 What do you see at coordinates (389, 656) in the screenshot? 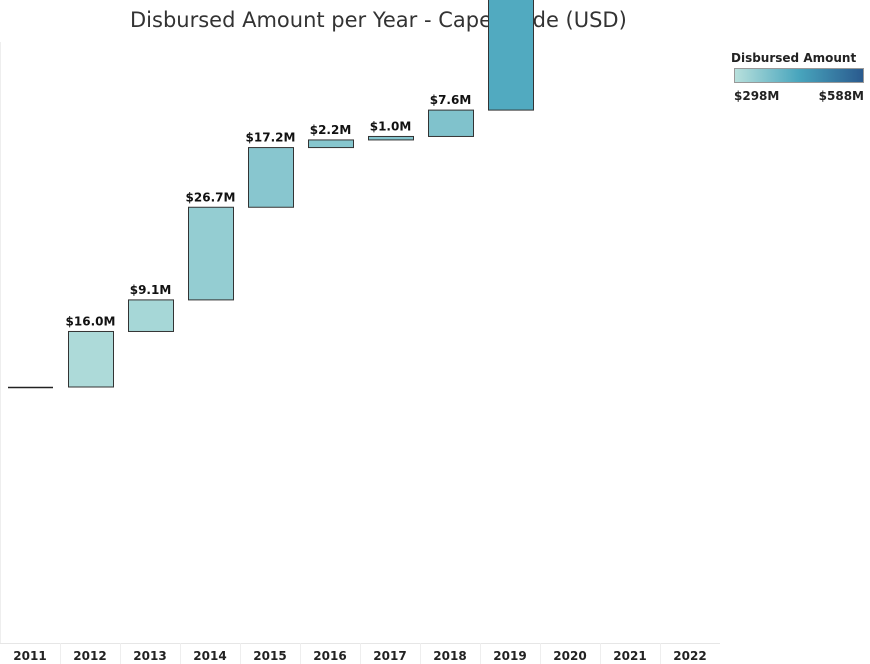
I see `x-tick-2017: 2017` at bounding box center [389, 656].